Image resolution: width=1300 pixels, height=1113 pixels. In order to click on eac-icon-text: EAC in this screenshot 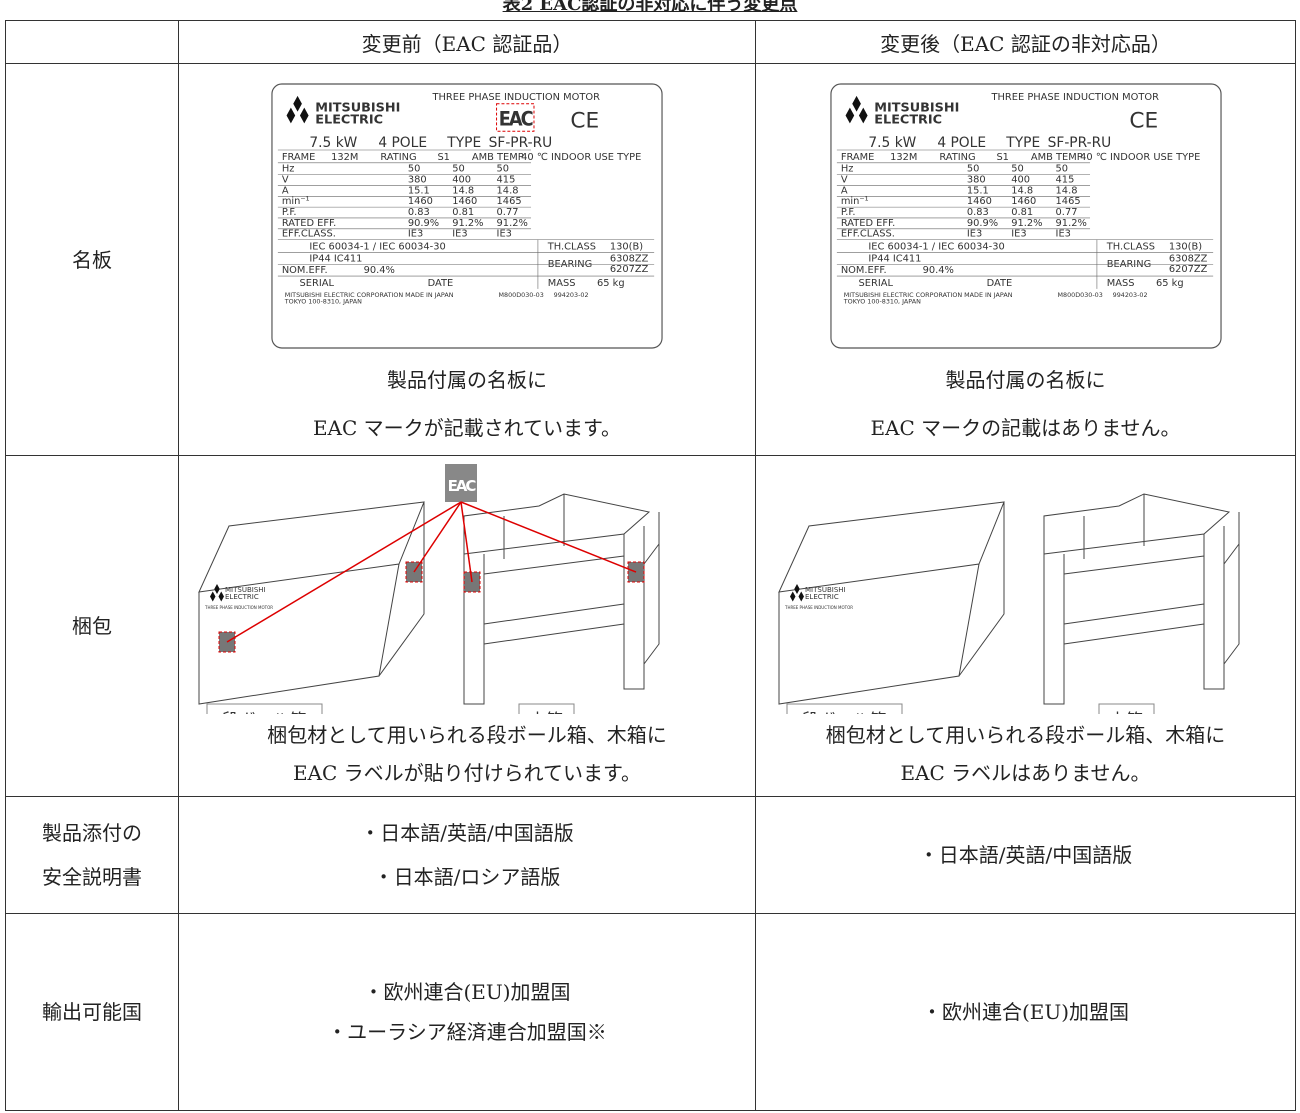, I will do `click(462, 486)`.